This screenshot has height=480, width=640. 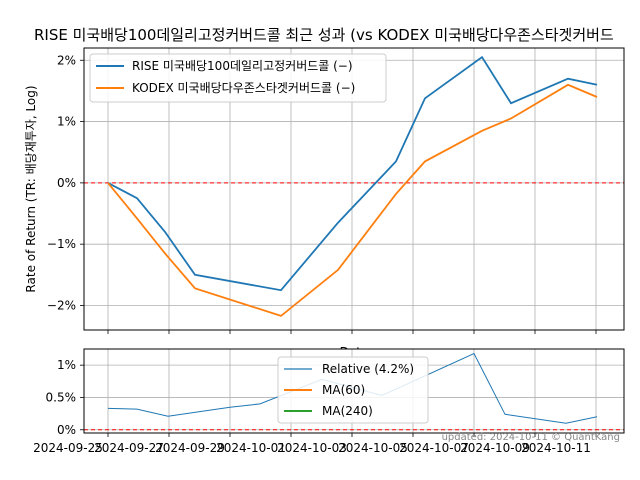 I want to click on relative-x-tick-label: 2024-09-25, so click(x=68, y=448).